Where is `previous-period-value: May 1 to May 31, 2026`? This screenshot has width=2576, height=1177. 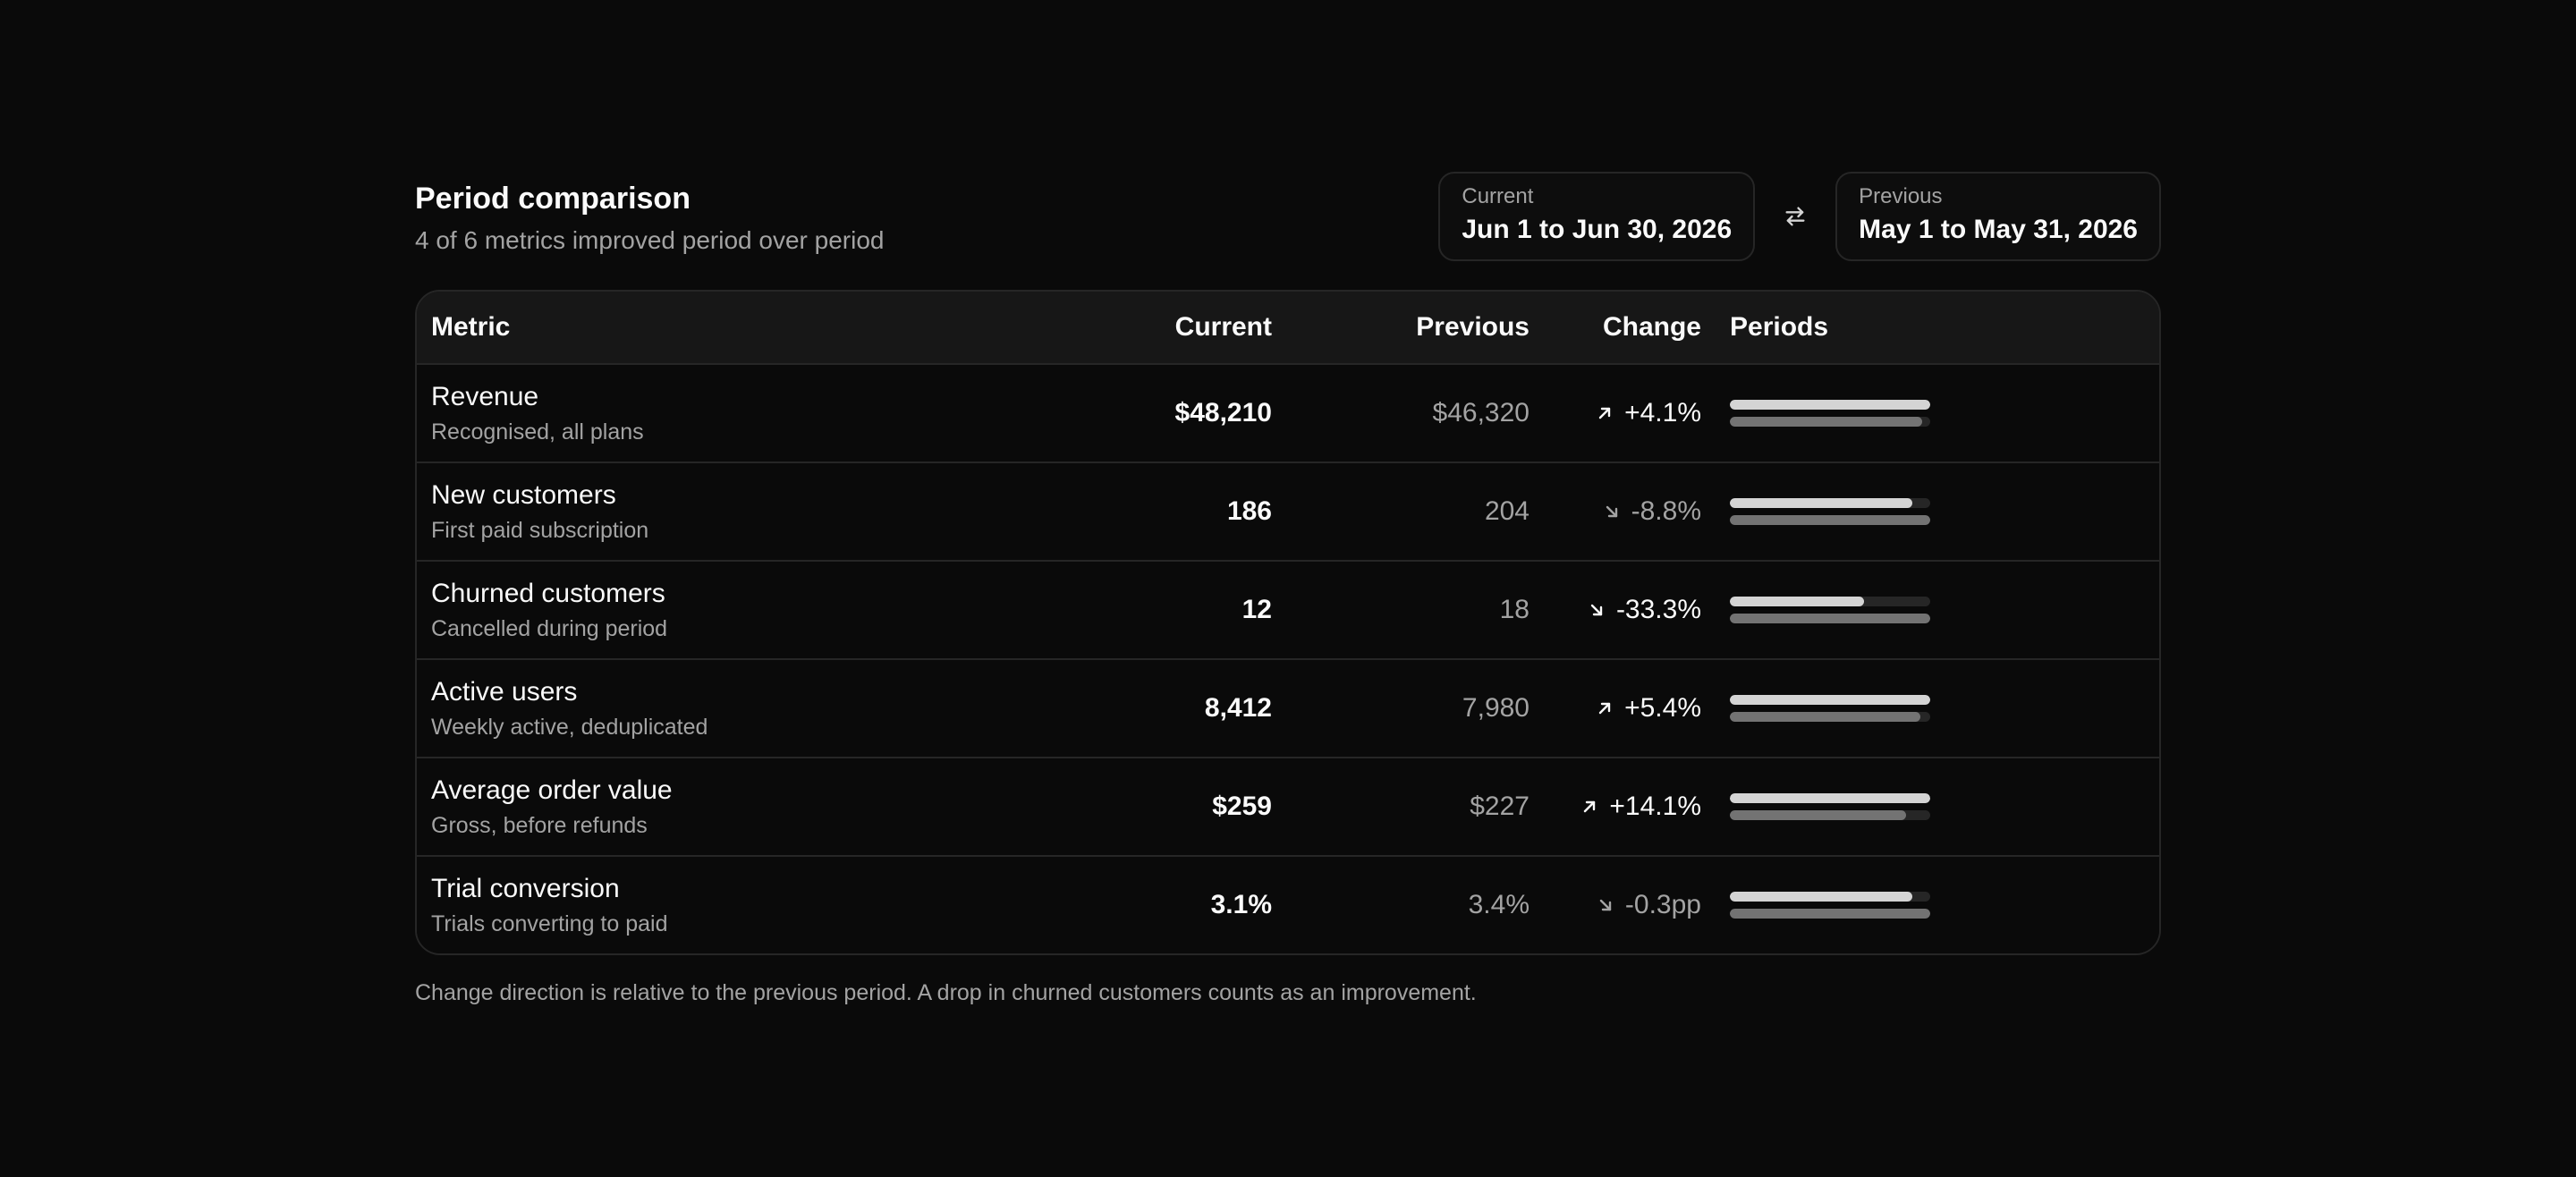 previous-period-value: May 1 to May 31, 2026 is located at coordinates (1998, 229).